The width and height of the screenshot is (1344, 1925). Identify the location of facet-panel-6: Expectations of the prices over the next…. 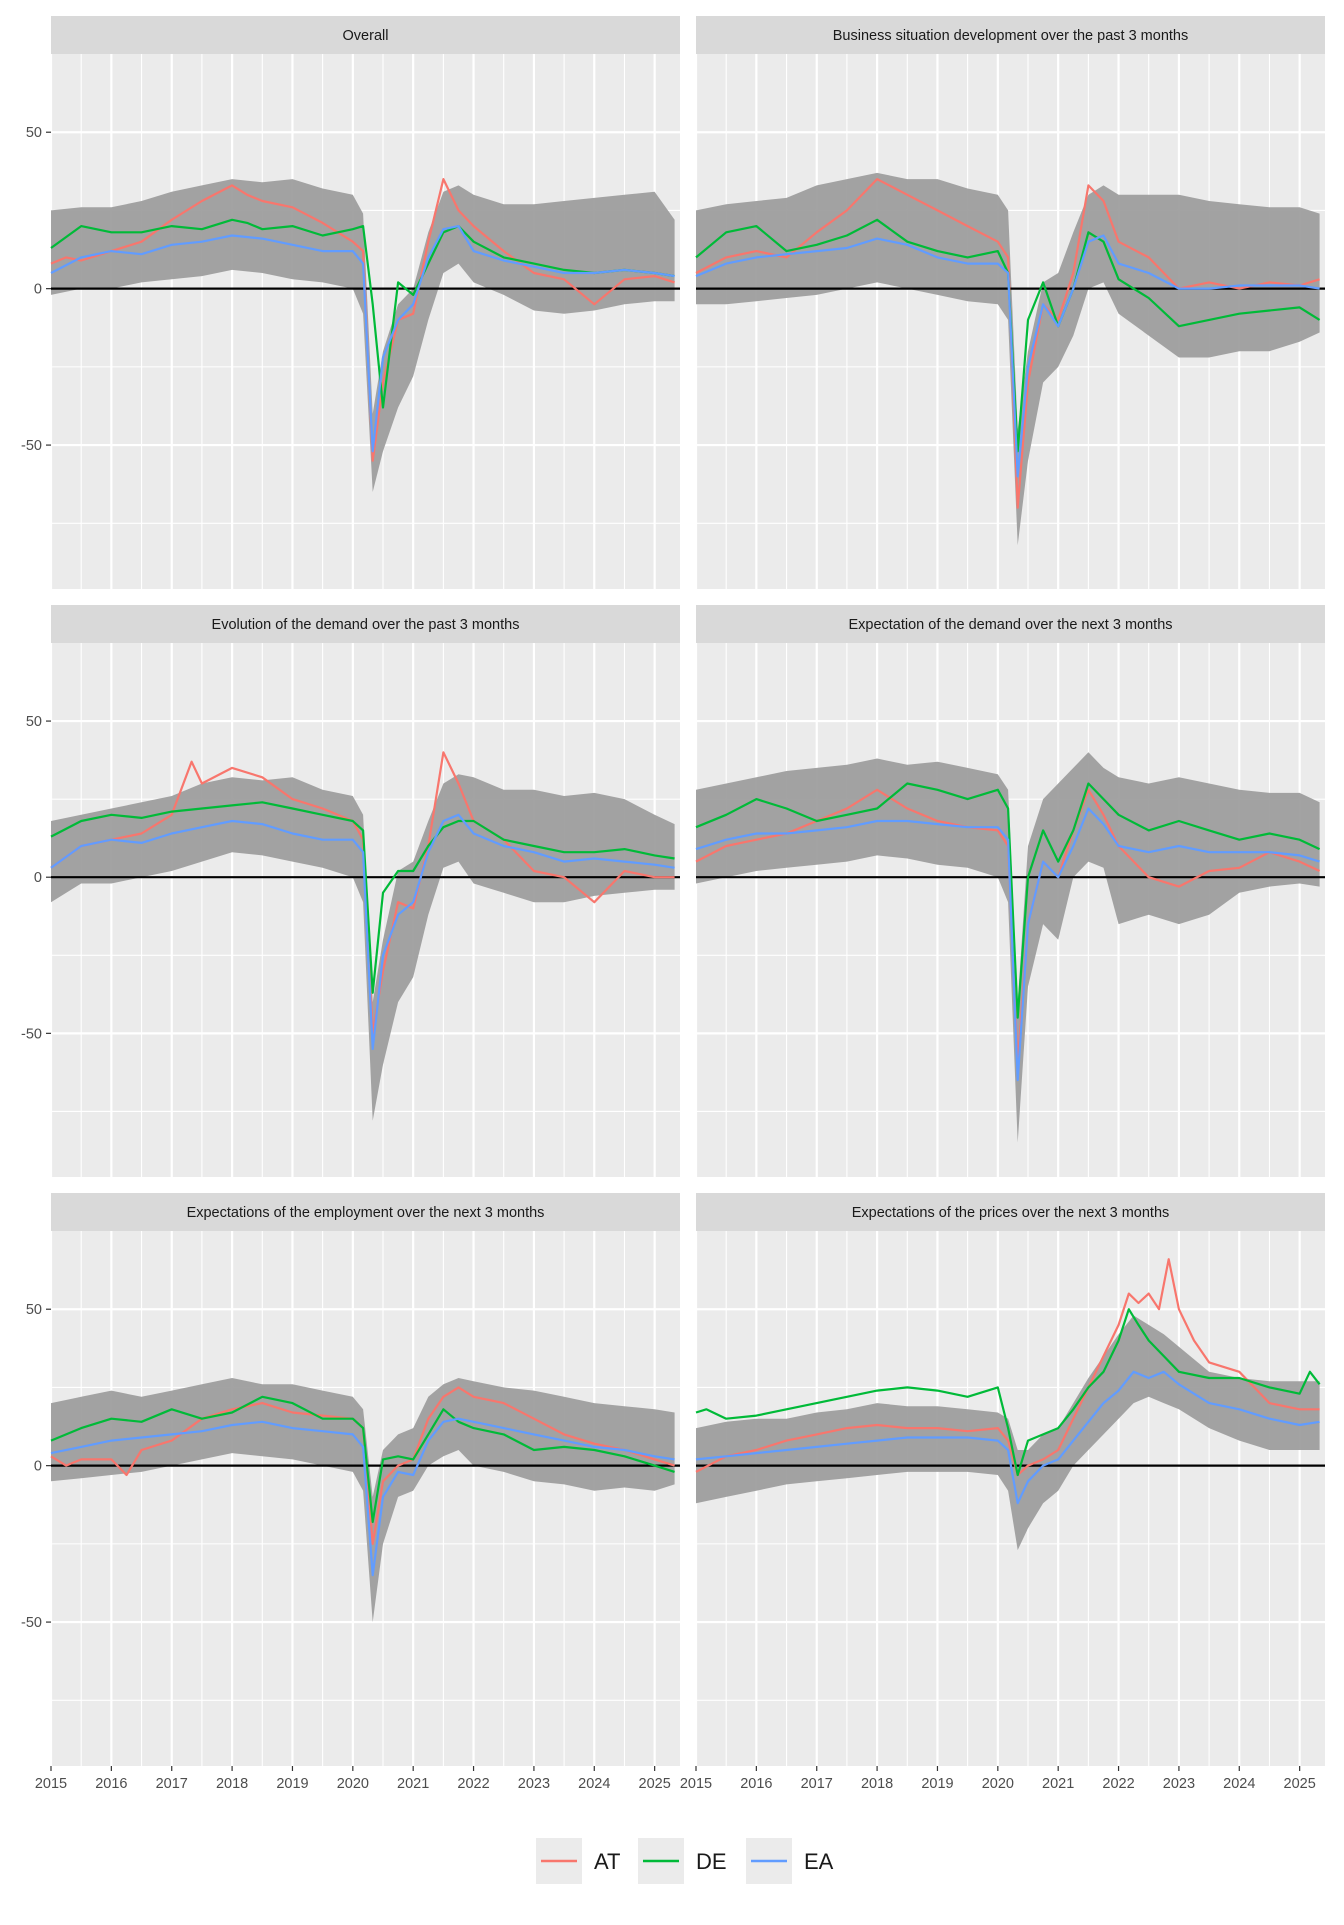
(1002, 1492).